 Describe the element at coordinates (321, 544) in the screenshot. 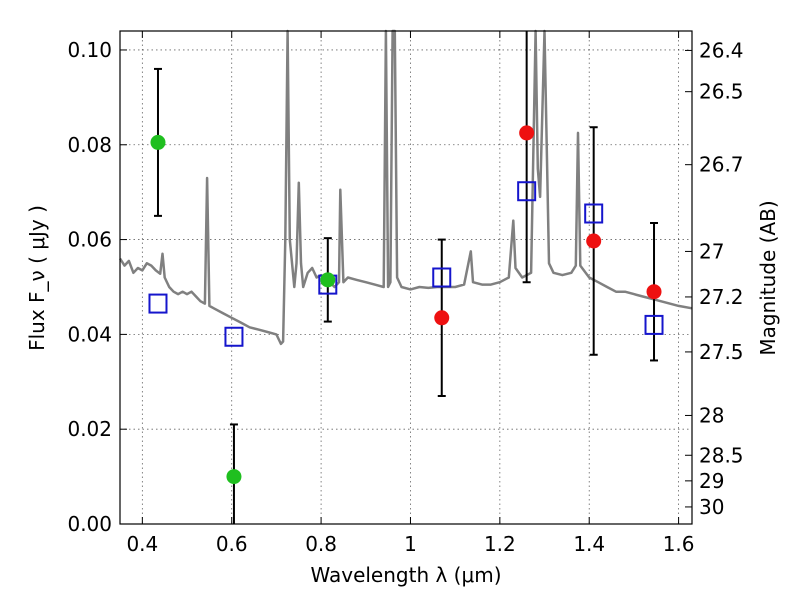

I see `x-tick-label: 0.8` at that location.